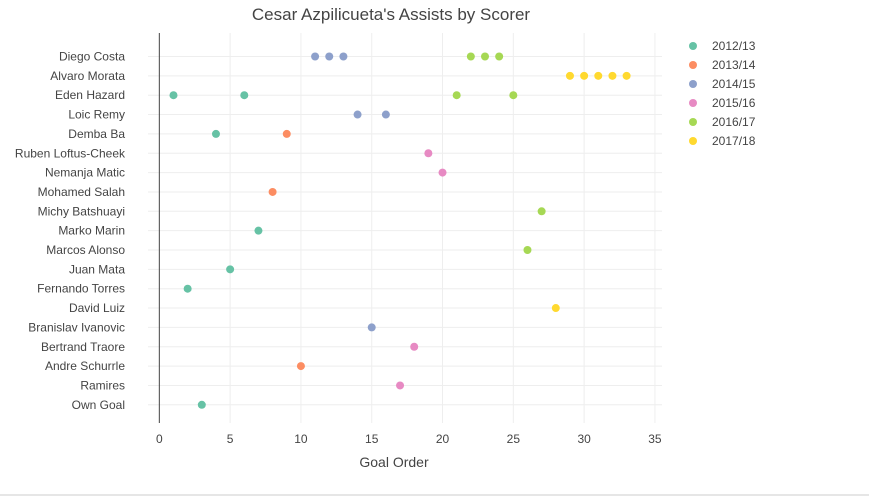 This screenshot has width=869, height=501. I want to click on y-tick-label: Marko Marin, so click(91, 231).